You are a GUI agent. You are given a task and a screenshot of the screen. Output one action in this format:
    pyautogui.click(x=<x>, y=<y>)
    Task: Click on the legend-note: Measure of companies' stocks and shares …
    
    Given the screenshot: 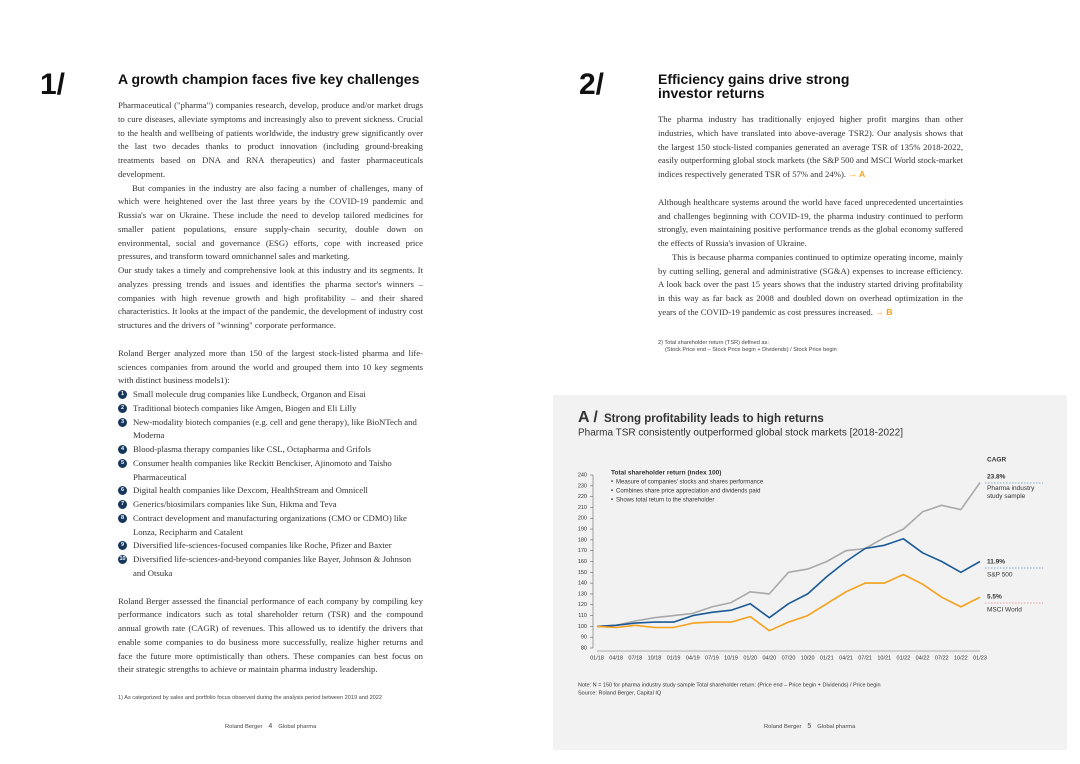 What is the action you would take?
    pyautogui.click(x=690, y=483)
    